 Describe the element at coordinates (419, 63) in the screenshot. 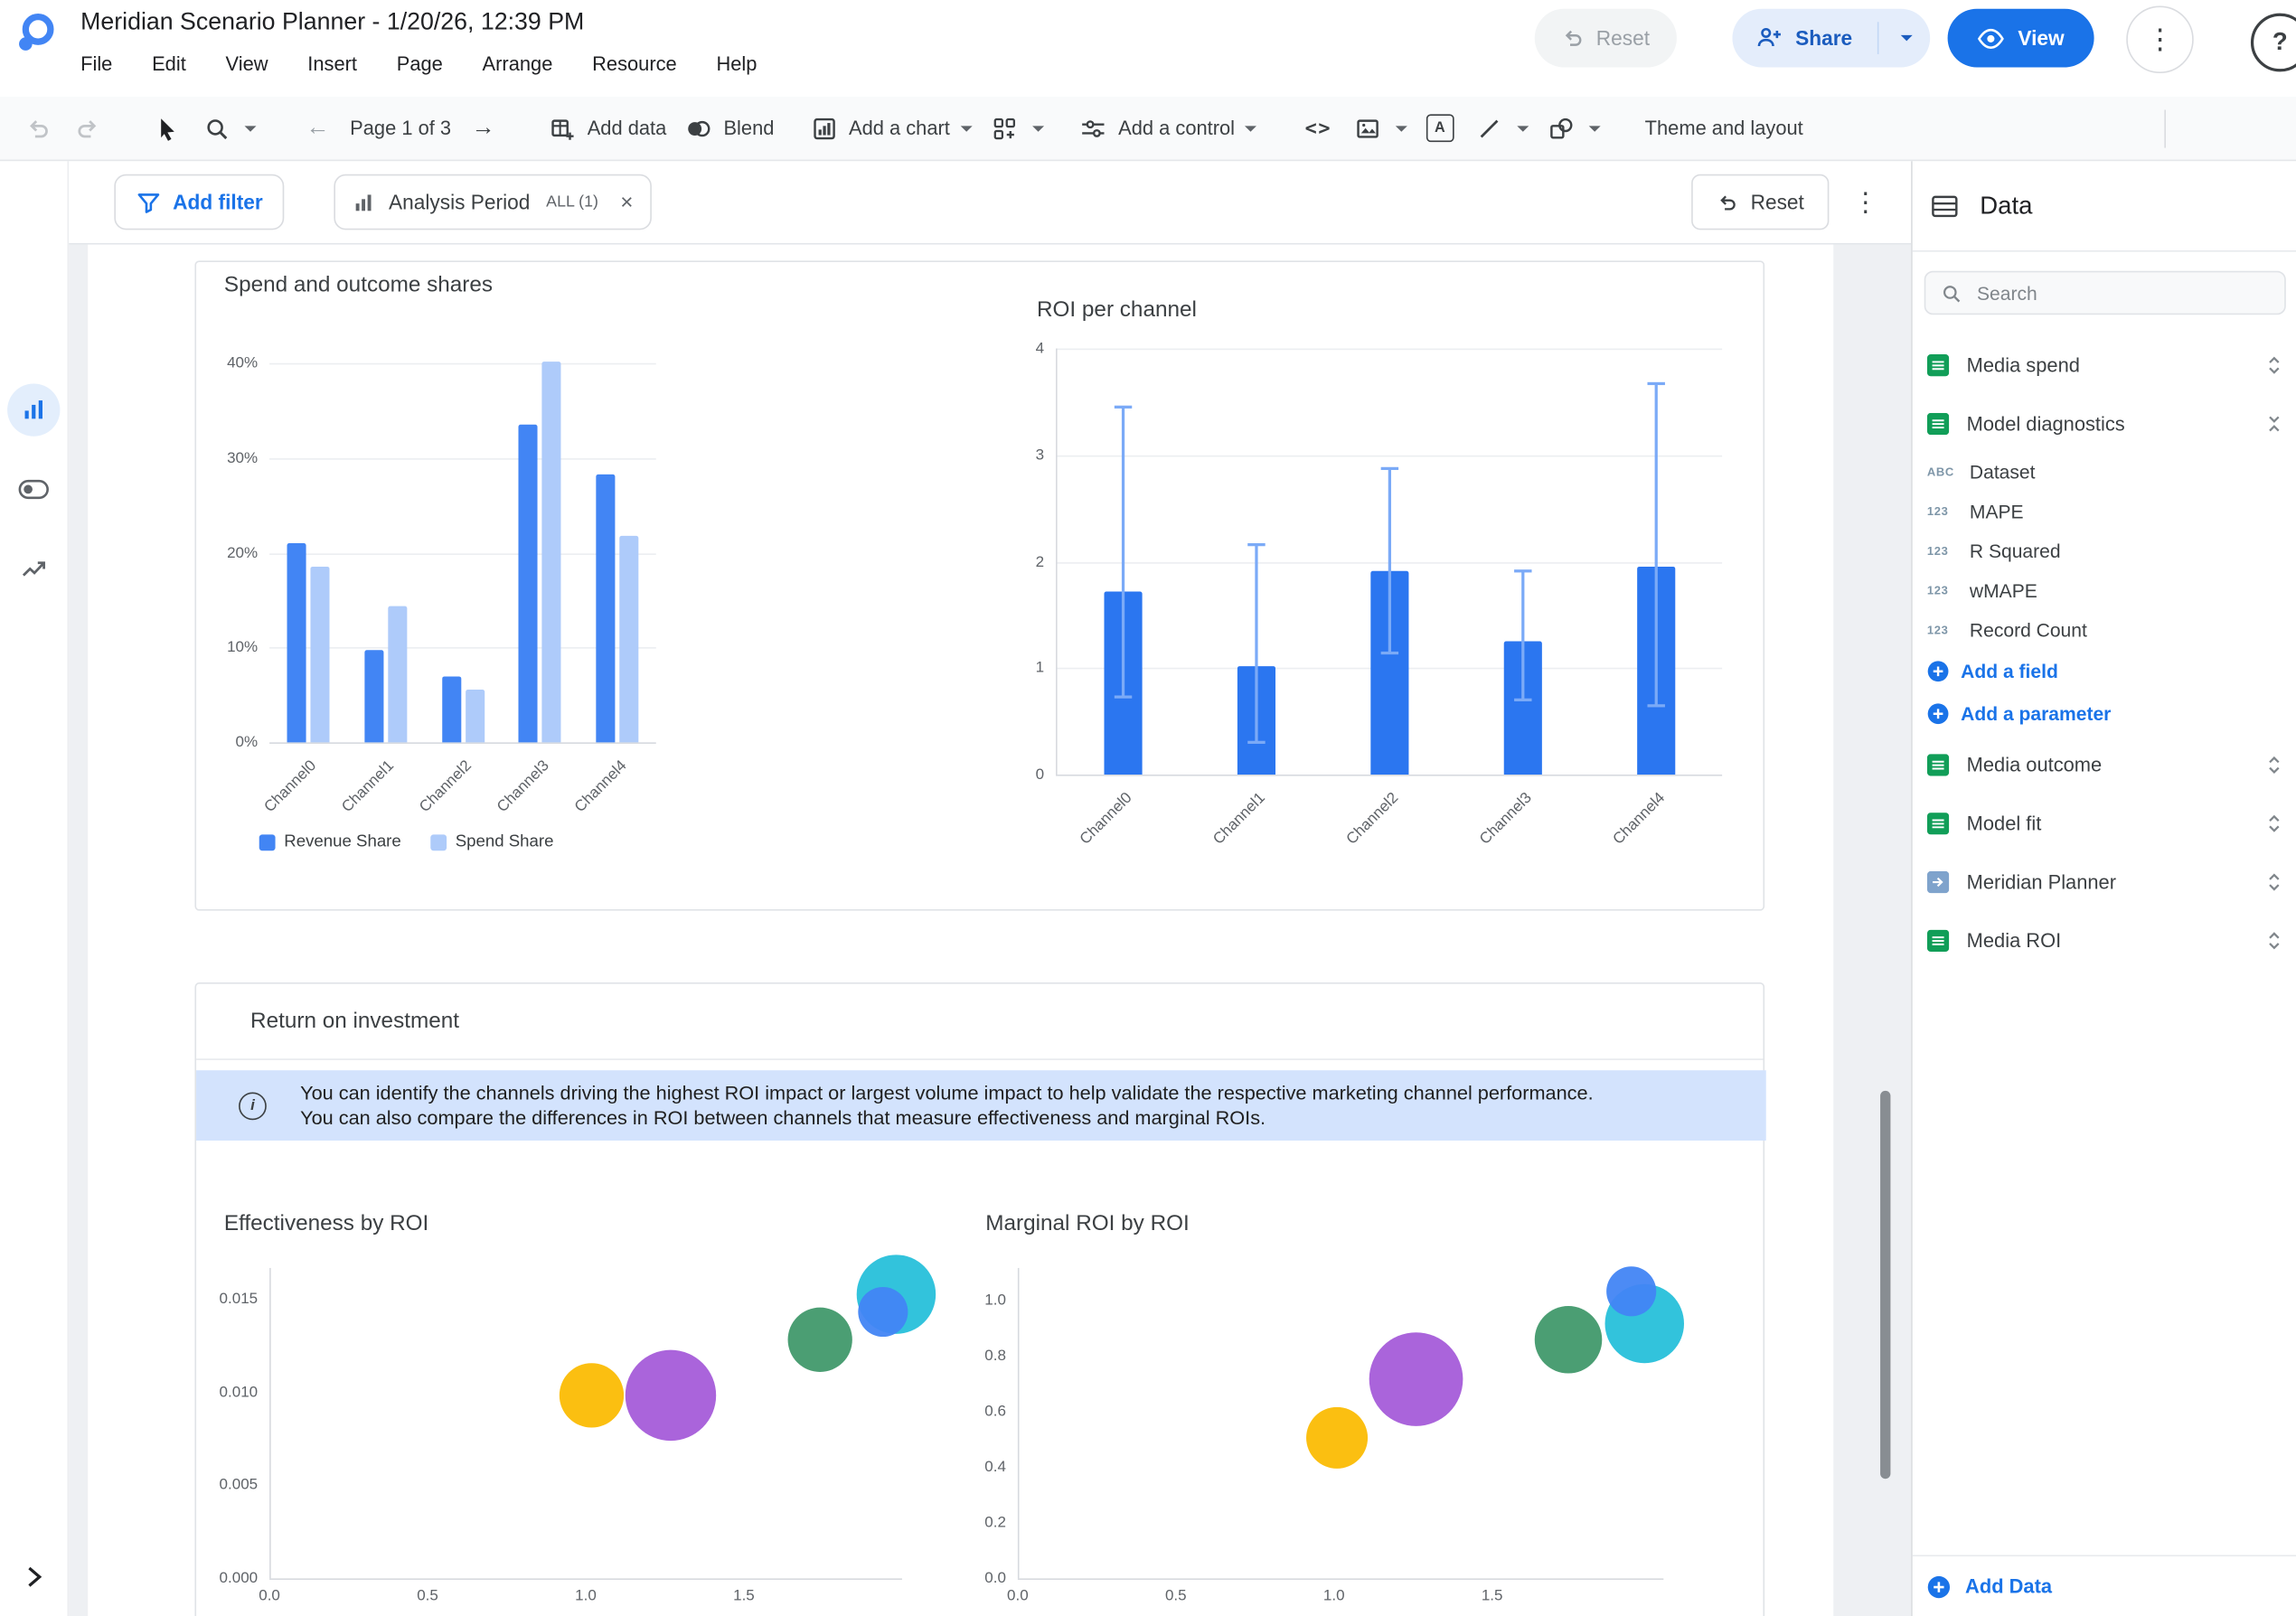

I see `menu-page: Page` at that location.